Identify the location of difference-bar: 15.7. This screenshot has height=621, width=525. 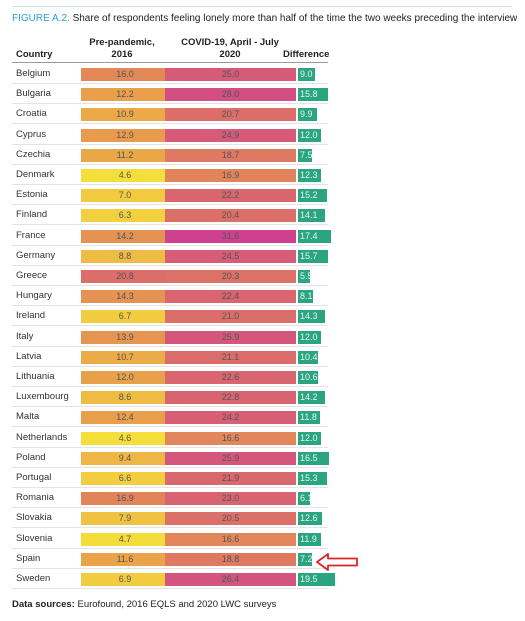
(313, 256).